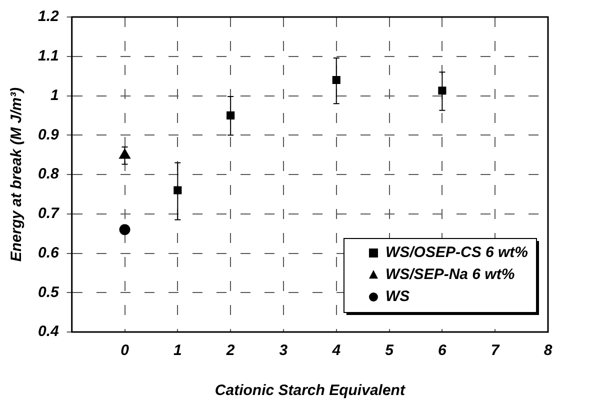 This screenshot has width=598, height=408. I want to click on x-tick-label: 8, so click(548, 351).